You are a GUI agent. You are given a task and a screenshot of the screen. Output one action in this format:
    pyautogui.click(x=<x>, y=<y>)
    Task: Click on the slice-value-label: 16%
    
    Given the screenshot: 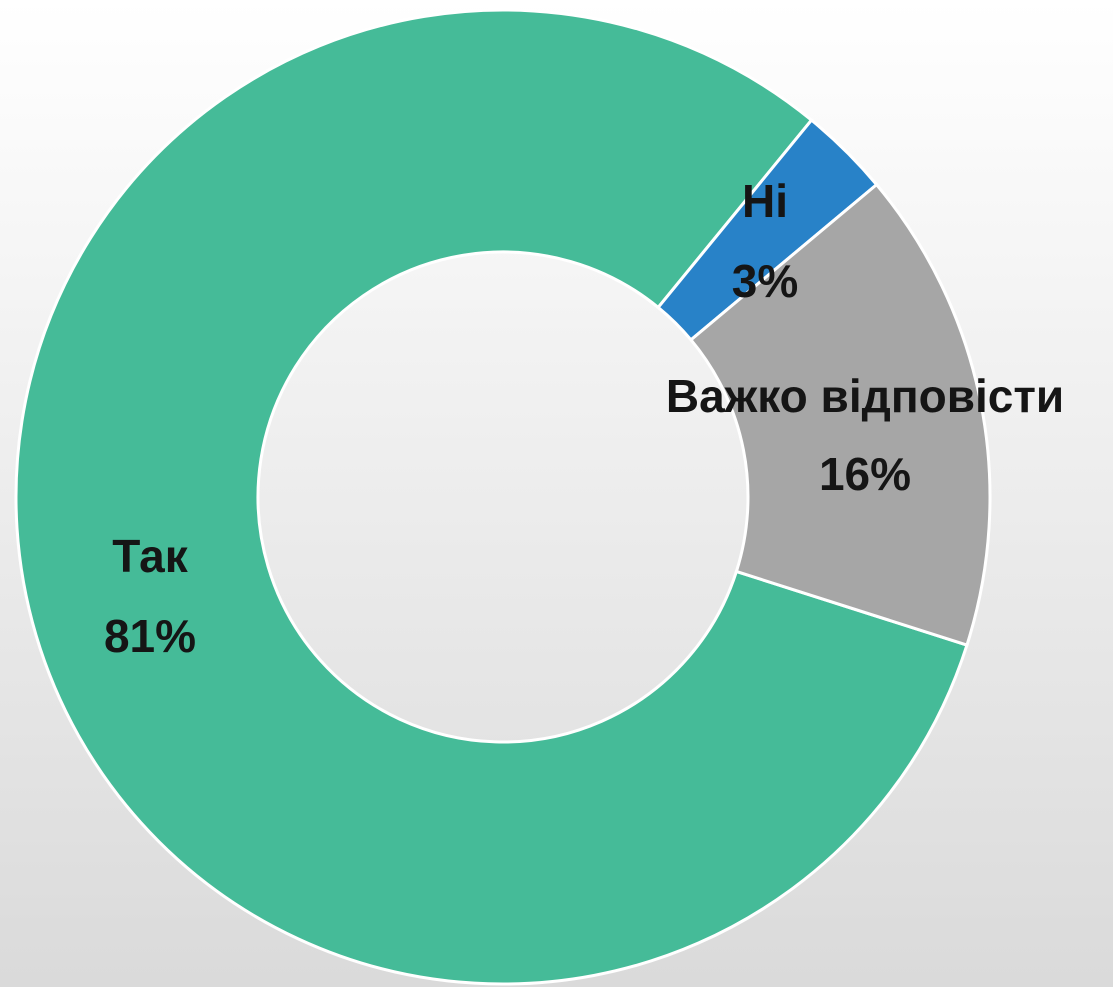 What is the action you would take?
    pyautogui.click(x=865, y=474)
    